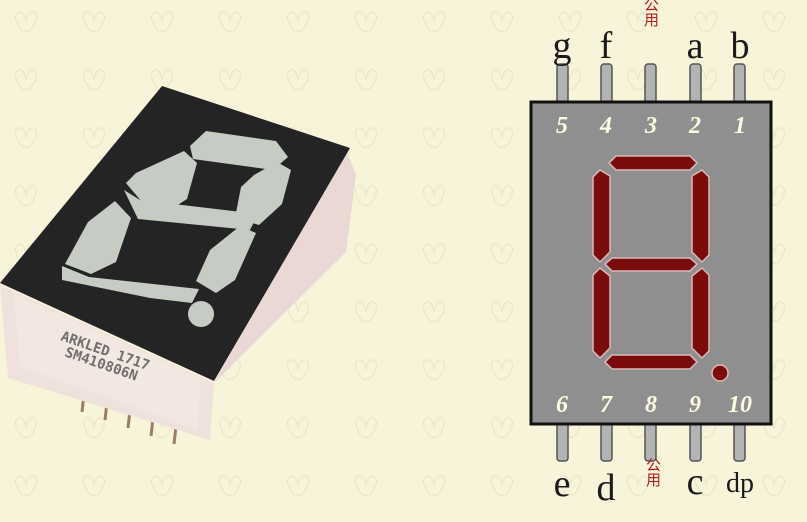 This screenshot has width=807, height=522. What do you see at coordinates (694, 126) in the screenshot?
I see `pin-number-2: 2` at bounding box center [694, 126].